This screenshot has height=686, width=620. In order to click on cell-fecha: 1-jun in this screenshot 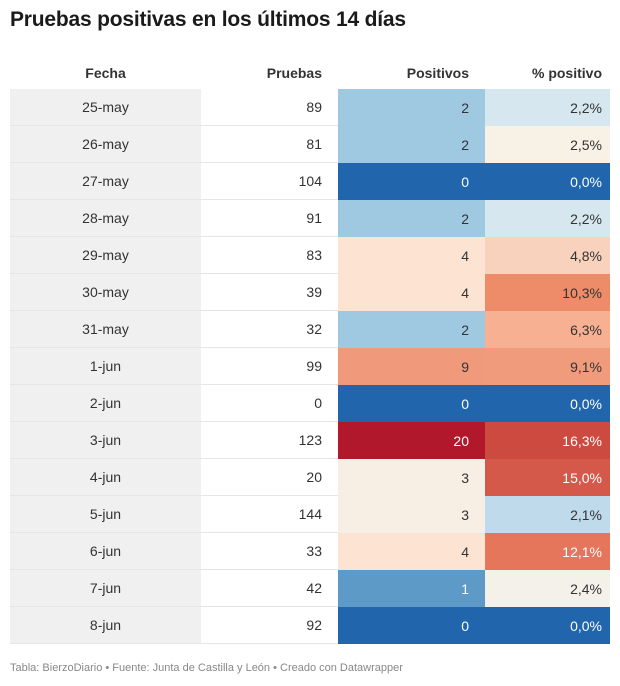, I will do `click(105, 366)`.